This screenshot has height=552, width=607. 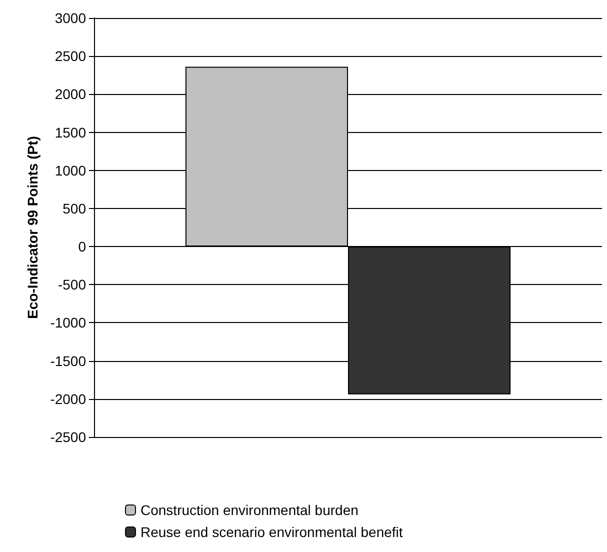 I want to click on y-tick-label: -2000, so click(x=68, y=398).